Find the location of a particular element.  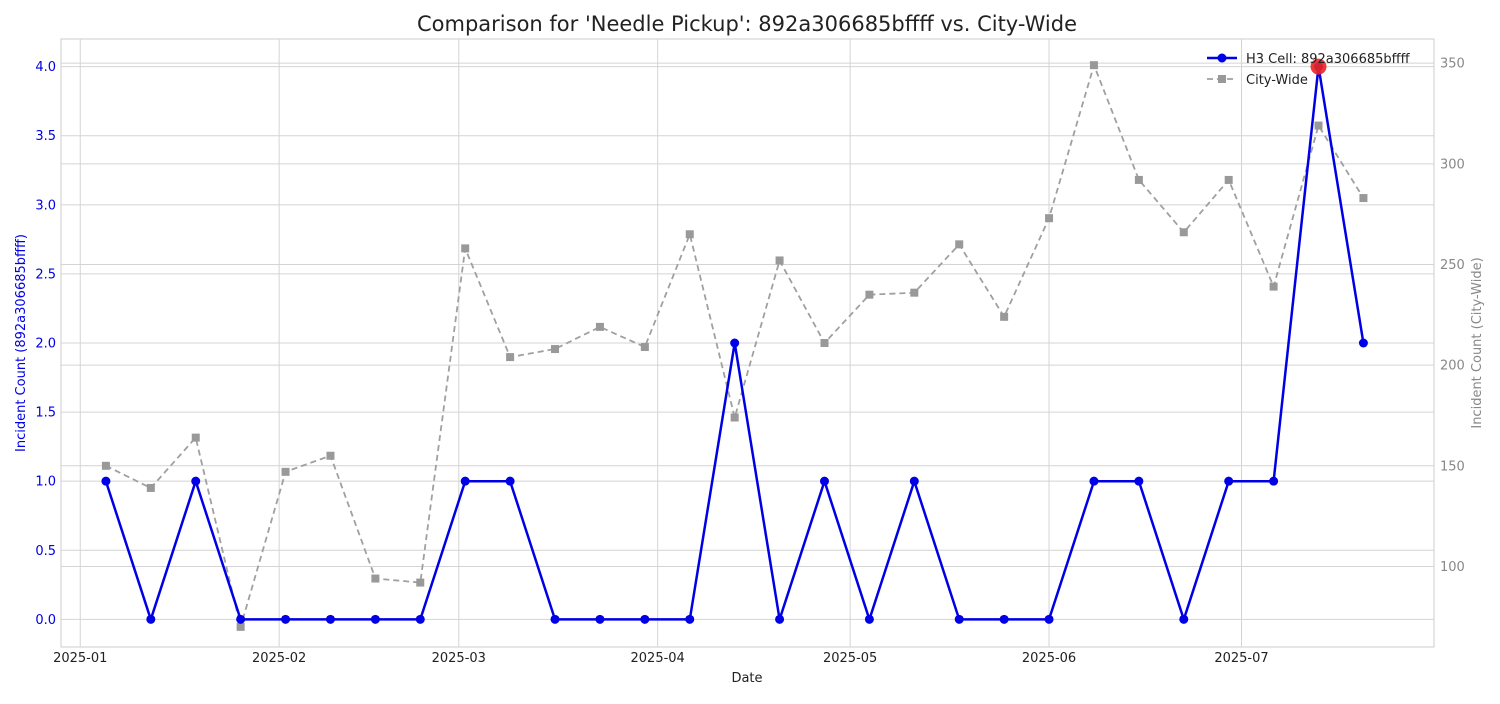

y-tick-label-right: 100 is located at coordinates (1452, 567).